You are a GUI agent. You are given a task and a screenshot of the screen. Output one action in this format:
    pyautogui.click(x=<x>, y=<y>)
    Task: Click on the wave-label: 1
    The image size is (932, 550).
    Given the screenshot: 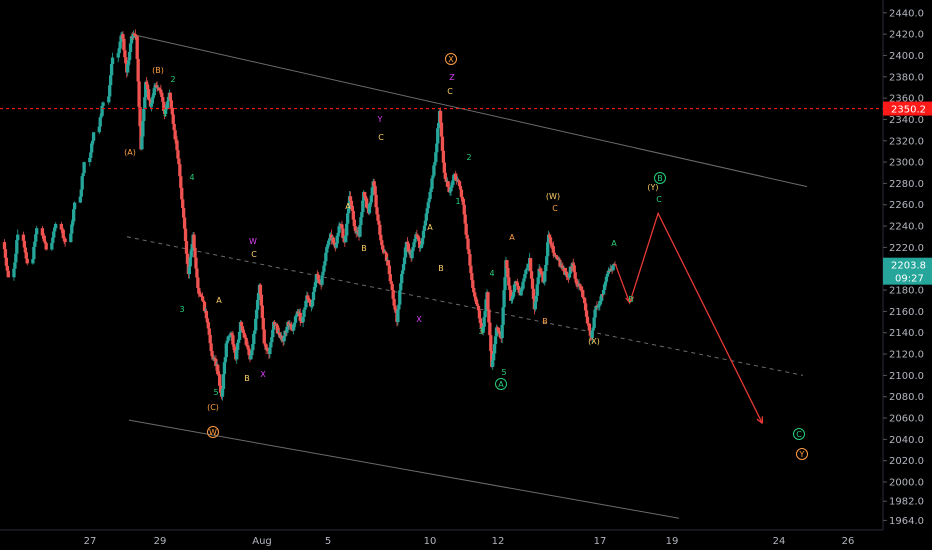 What is the action you would take?
    pyautogui.click(x=164, y=113)
    